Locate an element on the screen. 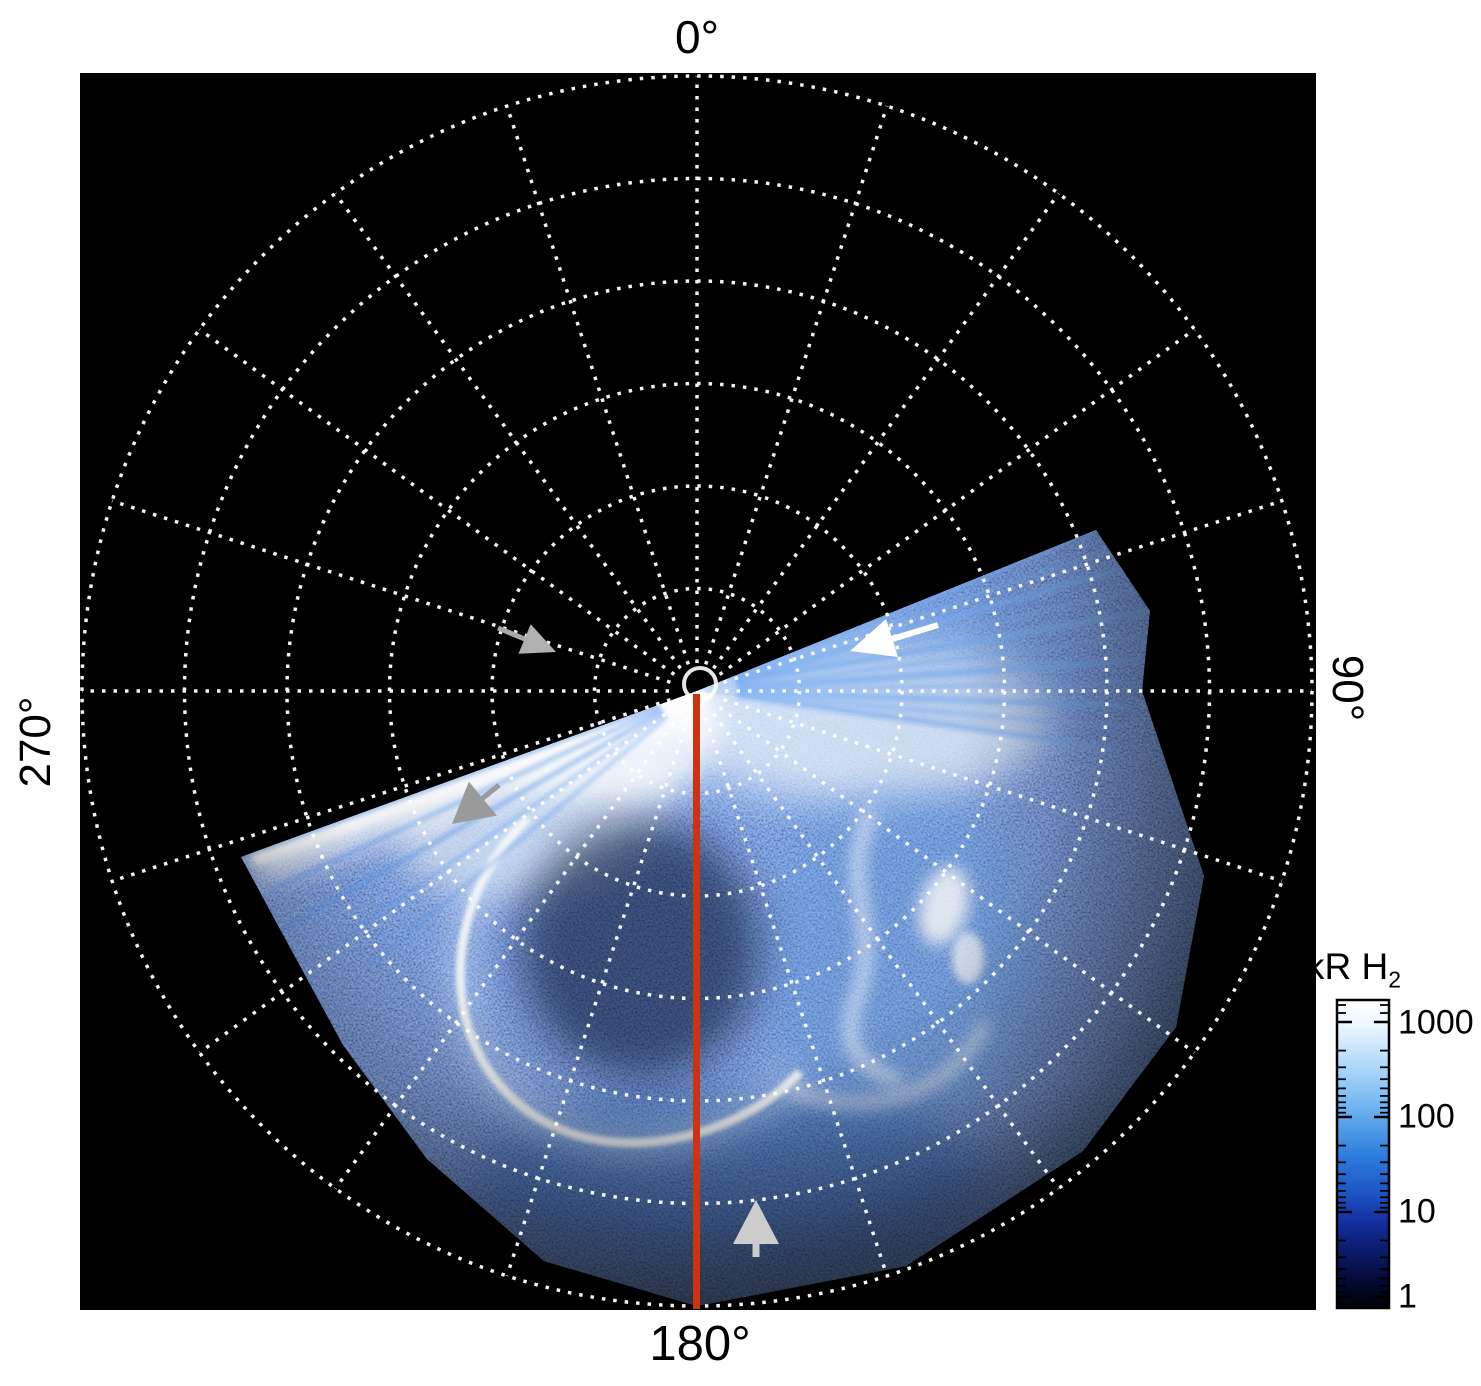 The image size is (1481, 1386). colorbar-gradient is located at coordinates (1363, 1154).